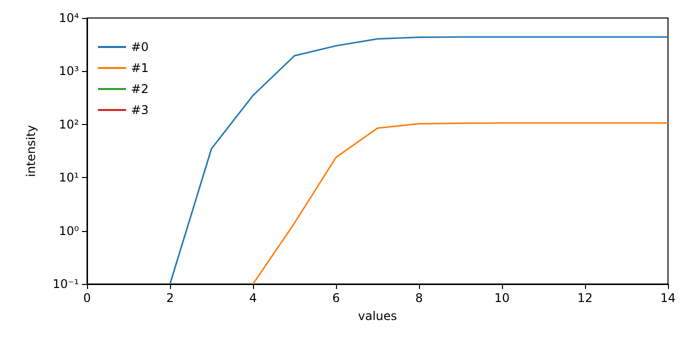  What do you see at coordinates (170, 298) in the screenshot?
I see `x-tick-label: 2` at bounding box center [170, 298].